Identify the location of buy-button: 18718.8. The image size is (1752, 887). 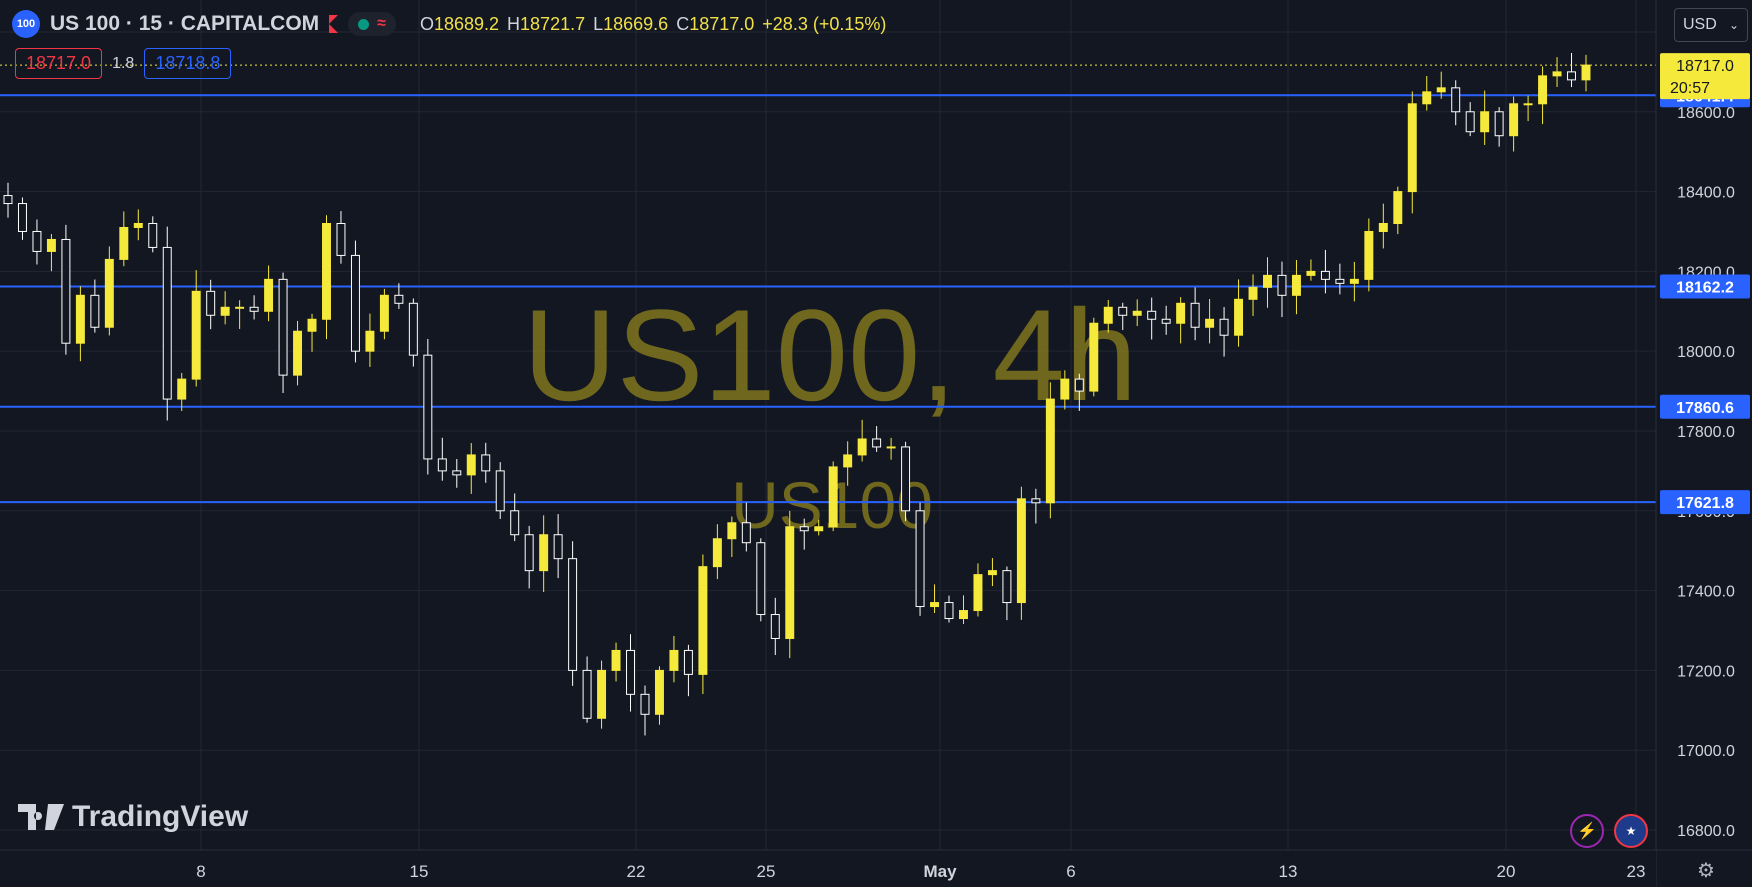
(188, 63).